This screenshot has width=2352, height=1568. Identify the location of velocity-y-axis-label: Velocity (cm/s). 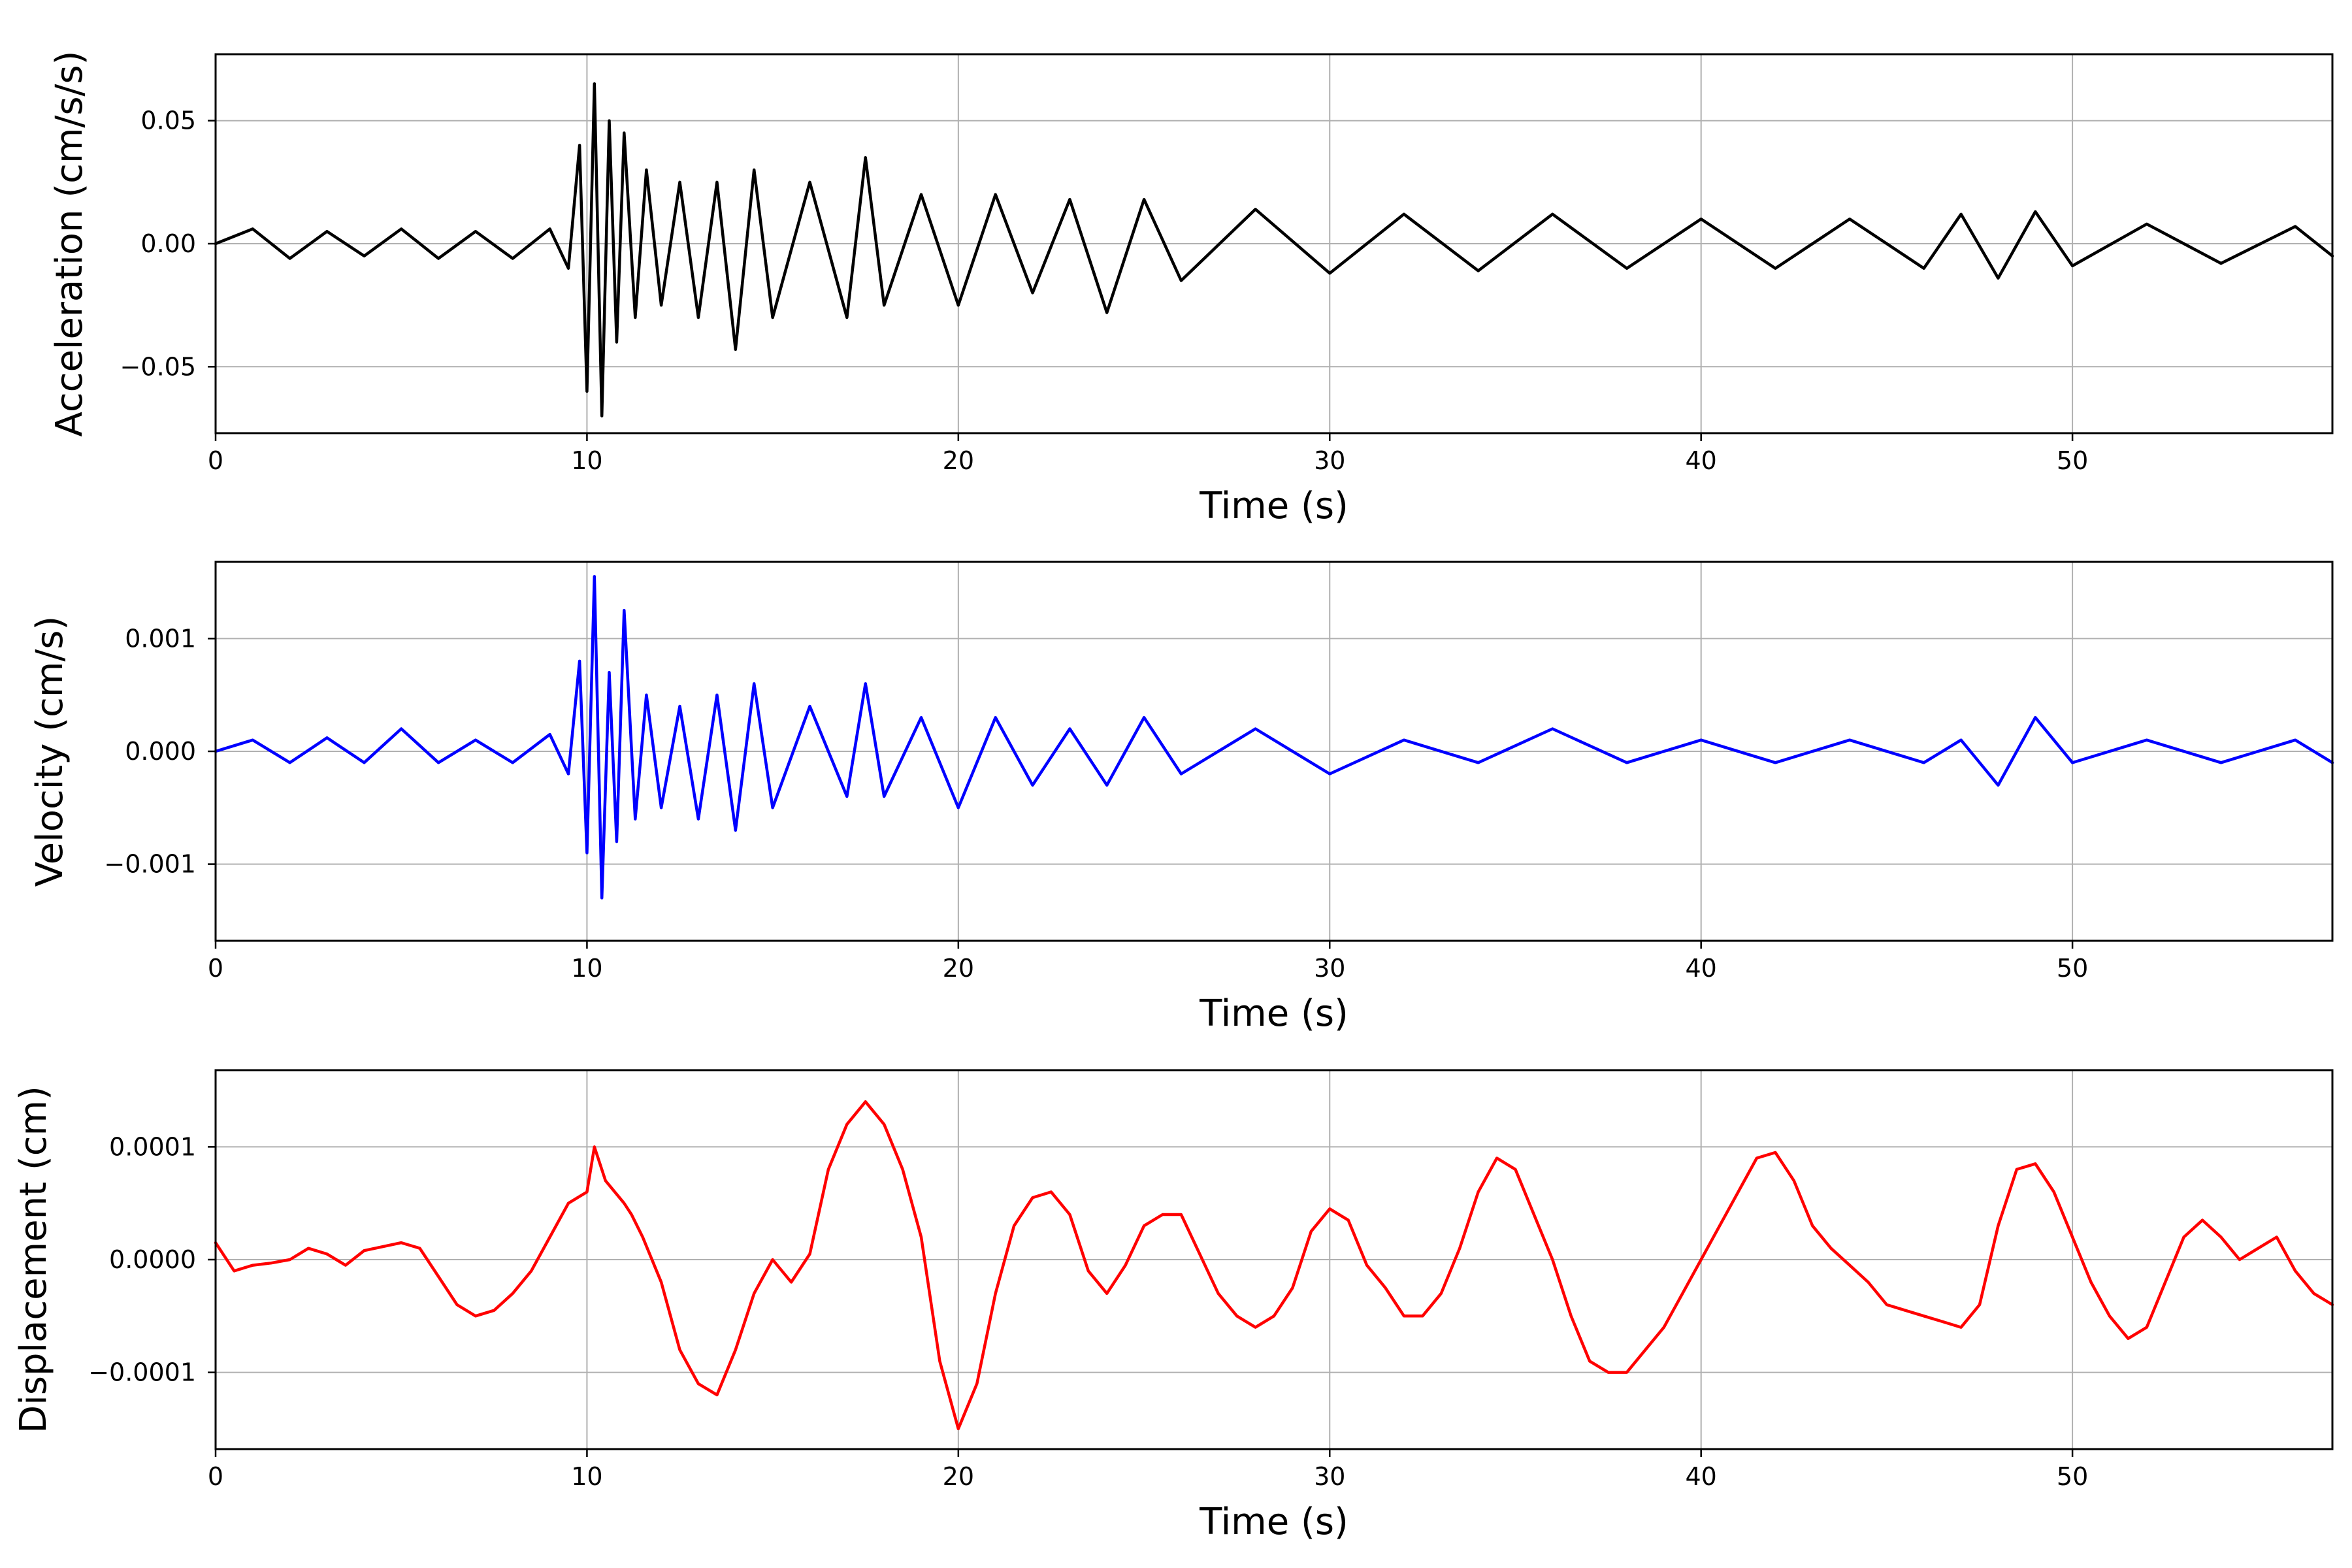
(50, 751).